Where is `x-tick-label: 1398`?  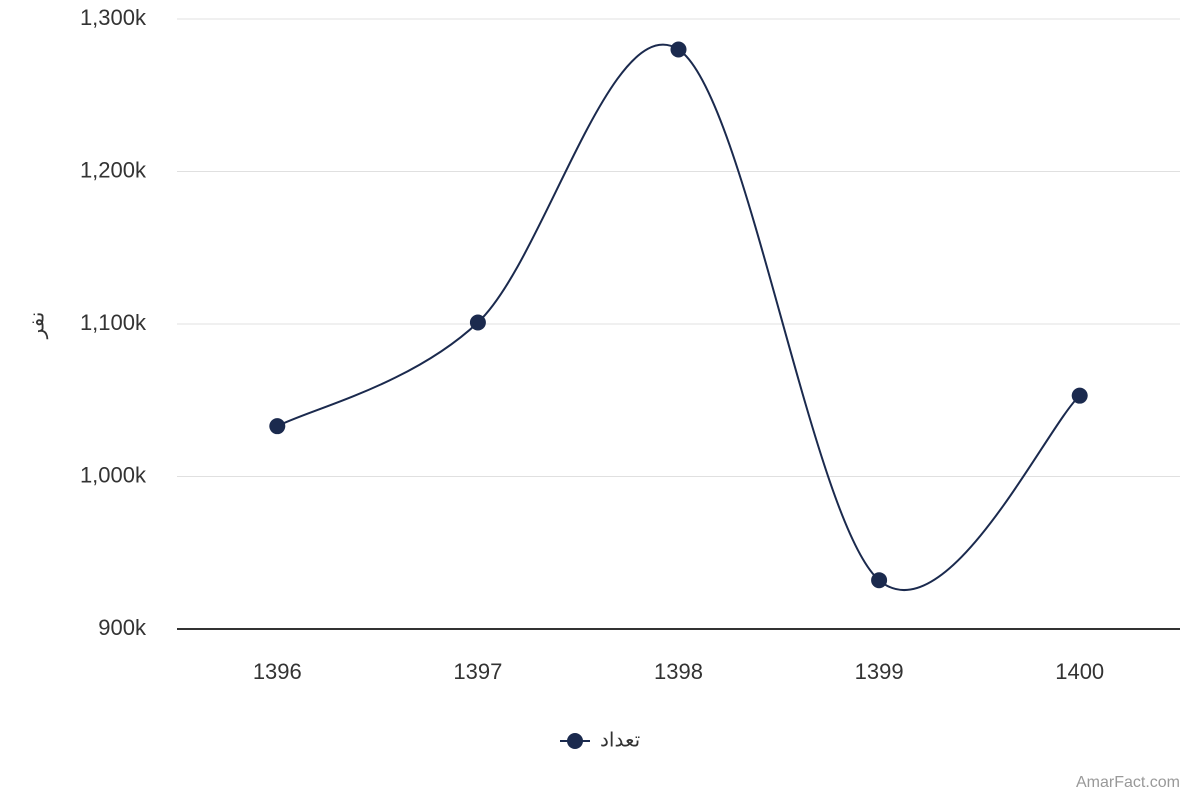 x-tick-label: 1398 is located at coordinates (678, 671).